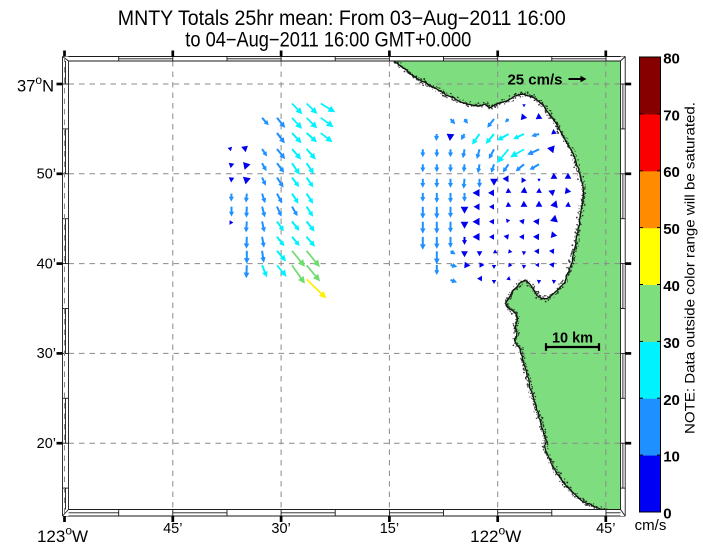  Describe the element at coordinates (62, 535) in the screenshot. I see `svg-text: 123oW` at that location.